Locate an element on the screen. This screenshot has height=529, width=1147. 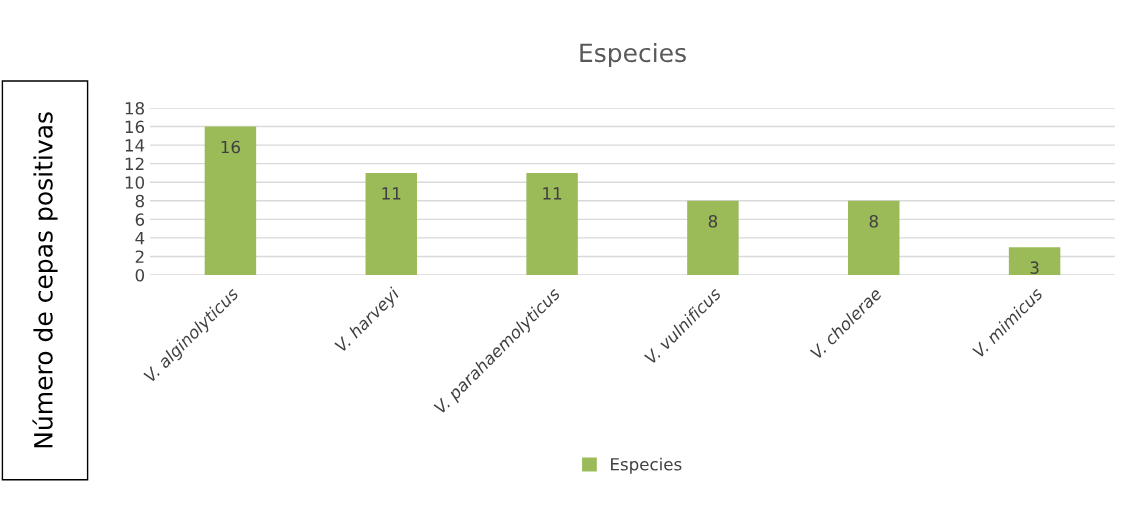
y-tick-label: 0 is located at coordinates (140, 275).